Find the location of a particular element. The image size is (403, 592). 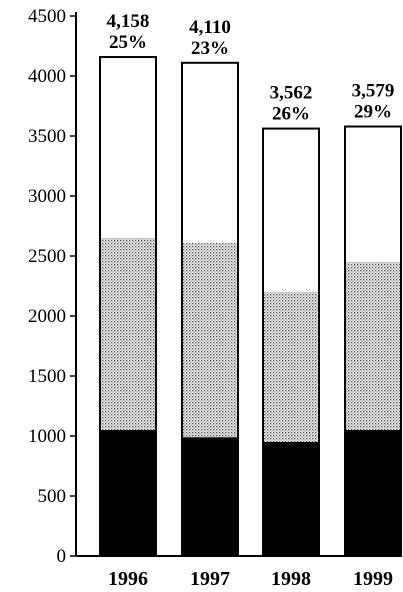

percent-label: 26% is located at coordinates (291, 114).